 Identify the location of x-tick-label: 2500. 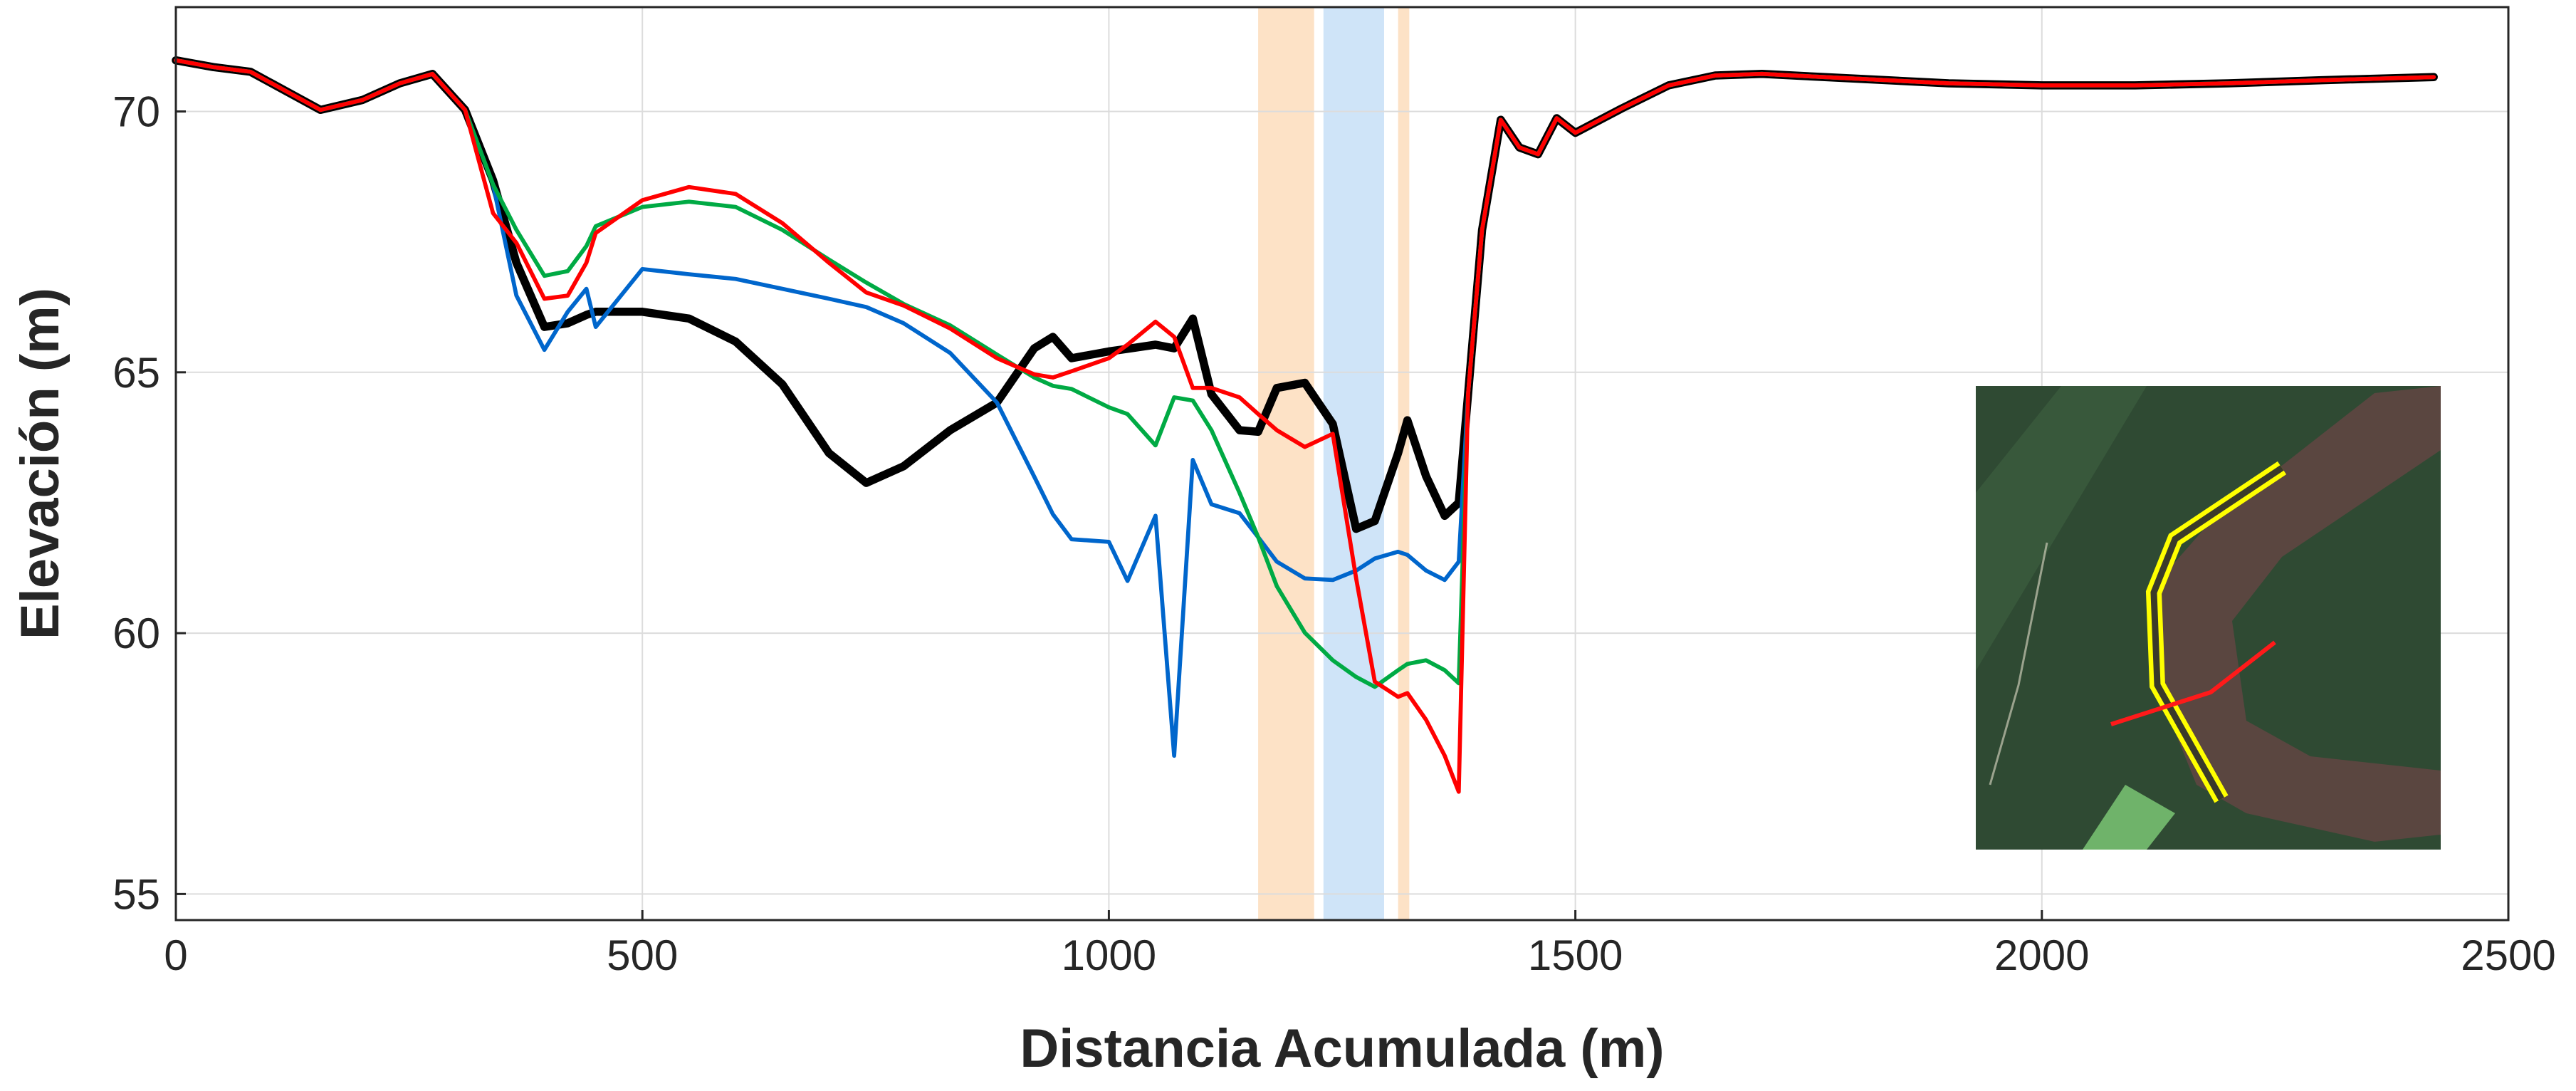
(2508, 955).